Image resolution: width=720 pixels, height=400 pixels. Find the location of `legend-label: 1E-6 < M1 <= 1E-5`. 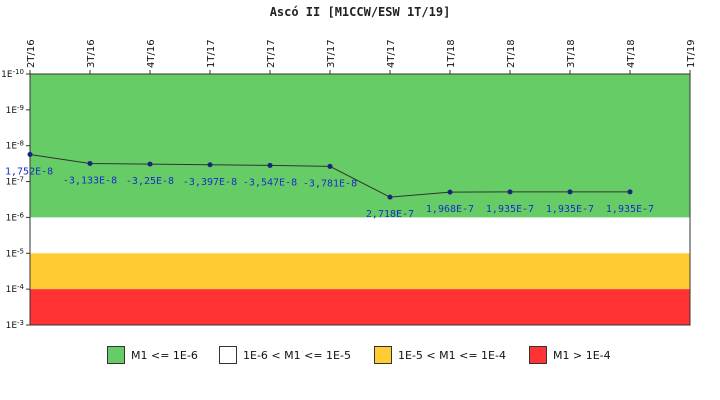

legend-label: 1E-6 < M1 <= 1E-5 is located at coordinates (297, 355).